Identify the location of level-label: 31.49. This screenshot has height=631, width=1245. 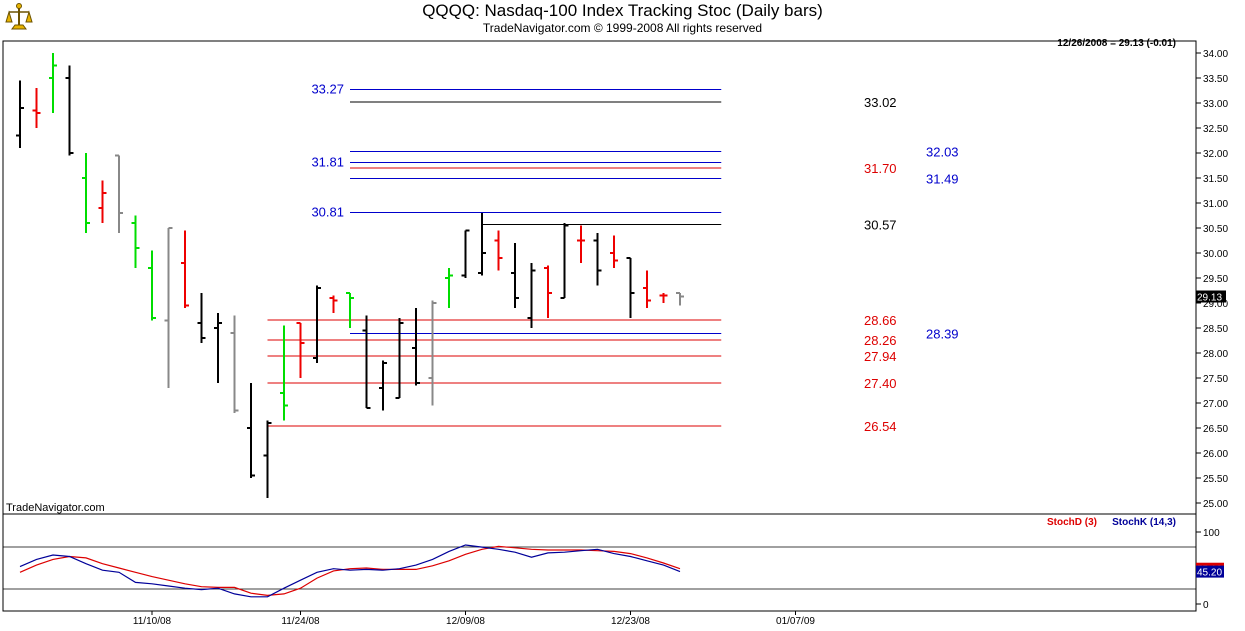
(942, 179).